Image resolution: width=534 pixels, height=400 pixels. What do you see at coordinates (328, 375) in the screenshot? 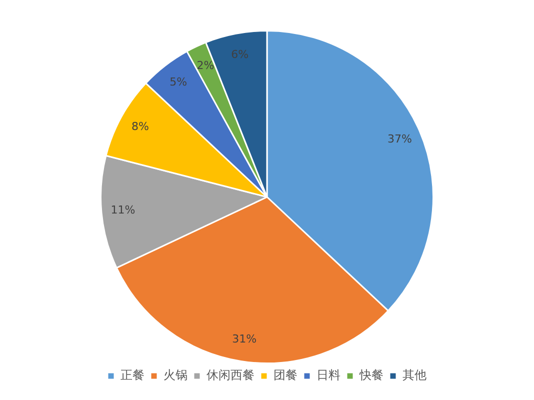
I see `legend-label: 日料` at bounding box center [328, 375].